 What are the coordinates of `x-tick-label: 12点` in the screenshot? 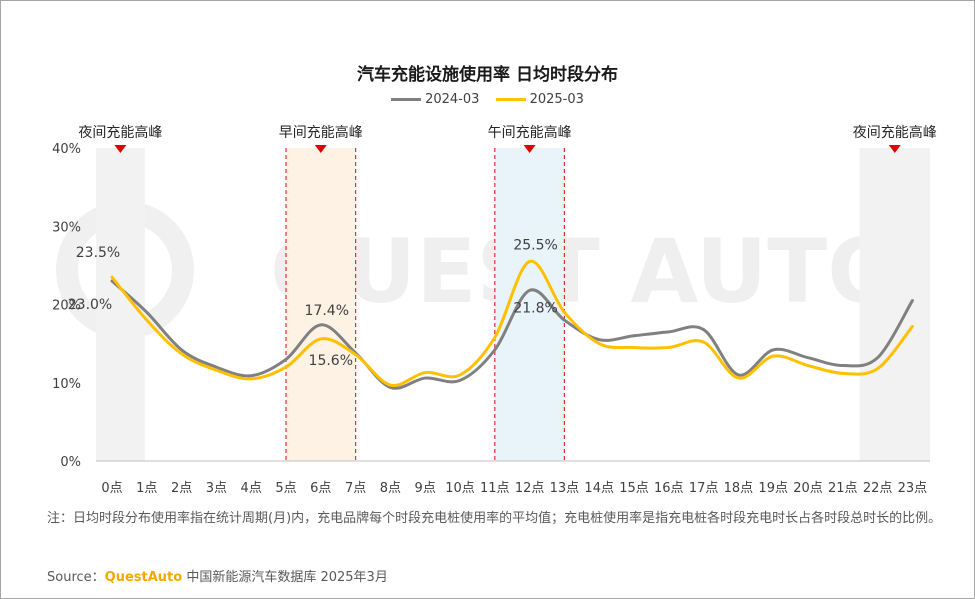 It's located at (530, 488).